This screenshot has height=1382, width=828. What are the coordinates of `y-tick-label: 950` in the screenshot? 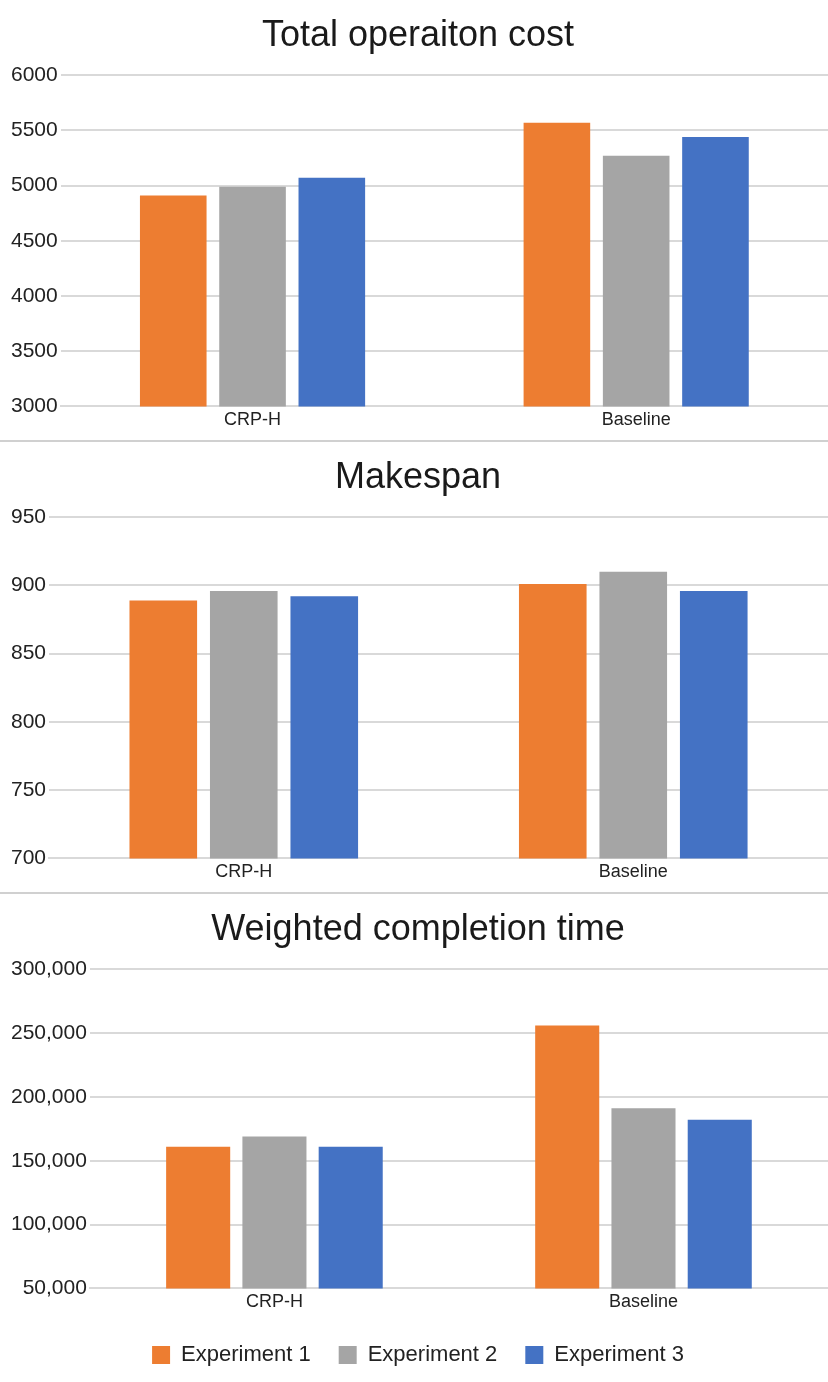 It's located at (28, 515).